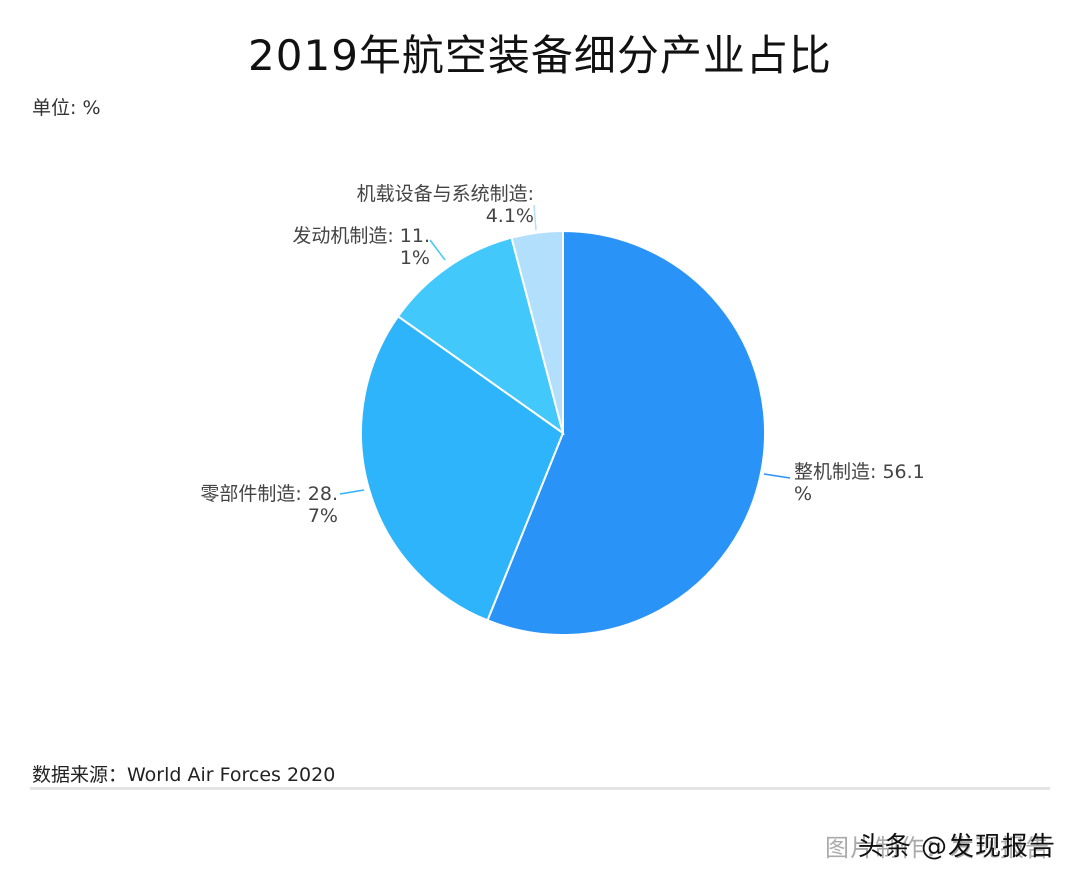 This screenshot has width=1080, height=888. Describe the element at coordinates (540, 788) in the screenshot. I see `divider` at that location.